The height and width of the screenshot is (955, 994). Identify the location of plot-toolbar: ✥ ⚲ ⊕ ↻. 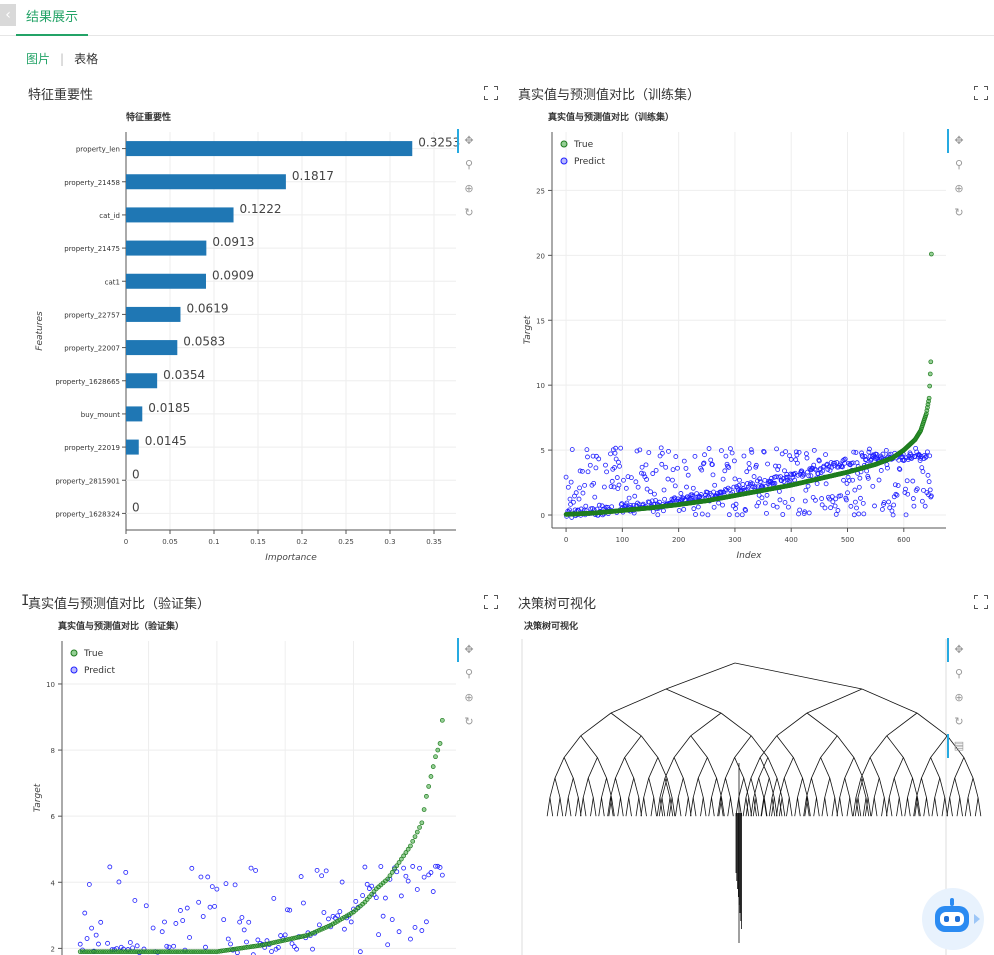
(957, 178).